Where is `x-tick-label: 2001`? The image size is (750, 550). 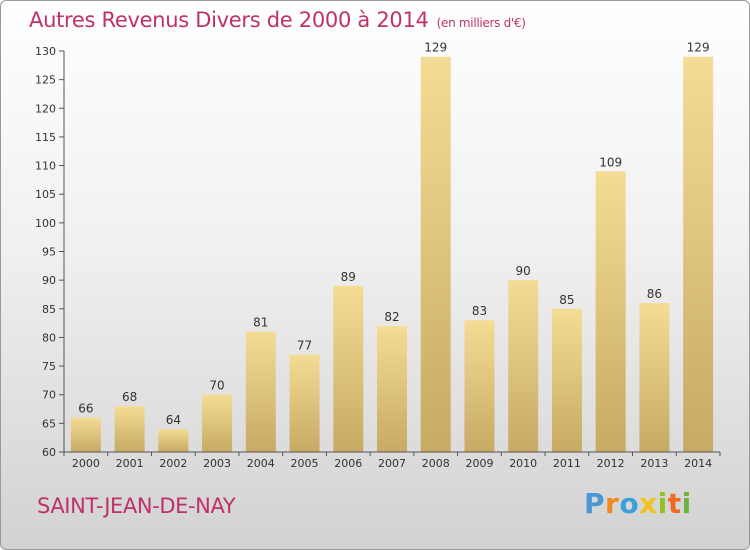
x-tick-label: 2001 is located at coordinates (130, 463).